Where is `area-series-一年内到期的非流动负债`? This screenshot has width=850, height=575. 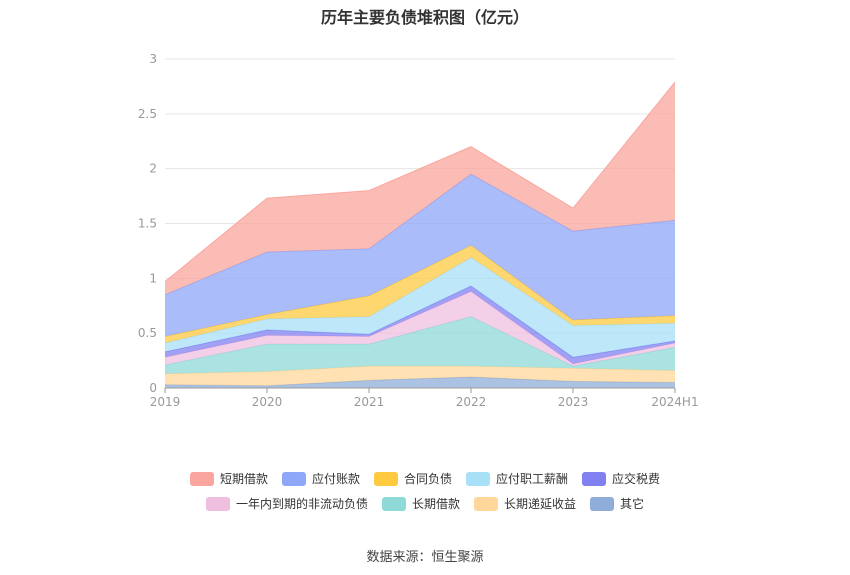 area-series-一年内到期的非流动负债 is located at coordinates (420, 329).